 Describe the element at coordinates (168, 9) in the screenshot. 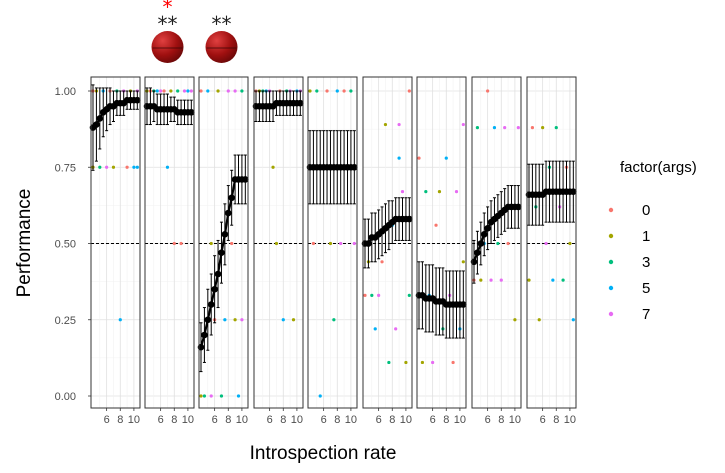

I see `significance-red-star: *` at that location.